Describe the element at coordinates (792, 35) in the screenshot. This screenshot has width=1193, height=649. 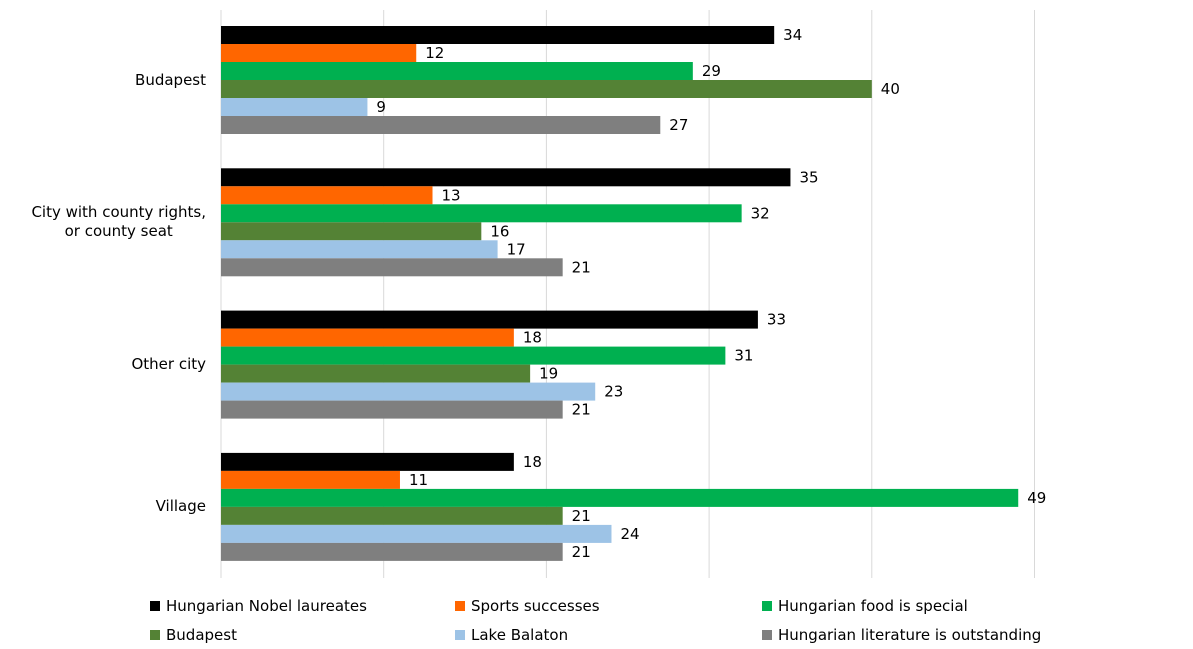
I see `data-label: 34` at that location.